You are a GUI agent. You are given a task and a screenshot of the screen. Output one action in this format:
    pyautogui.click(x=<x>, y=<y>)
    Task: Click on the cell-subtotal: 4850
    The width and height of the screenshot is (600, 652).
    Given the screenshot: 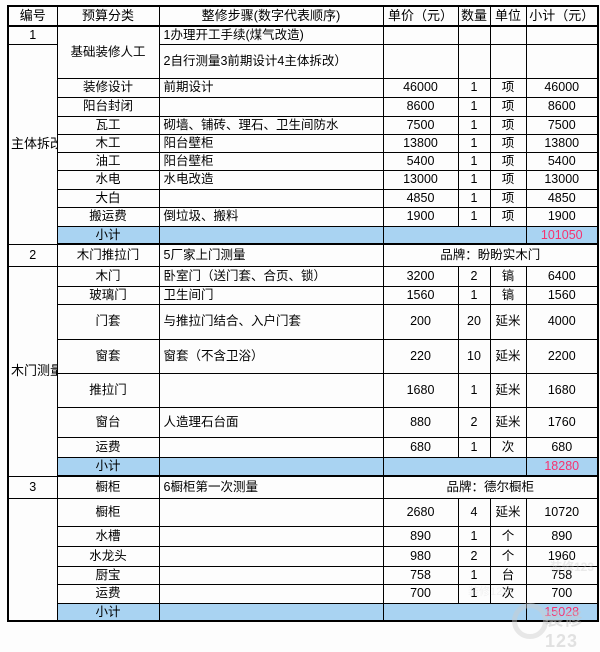 What is the action you would take?
    pyautogui.click(x=562, y=198)
    